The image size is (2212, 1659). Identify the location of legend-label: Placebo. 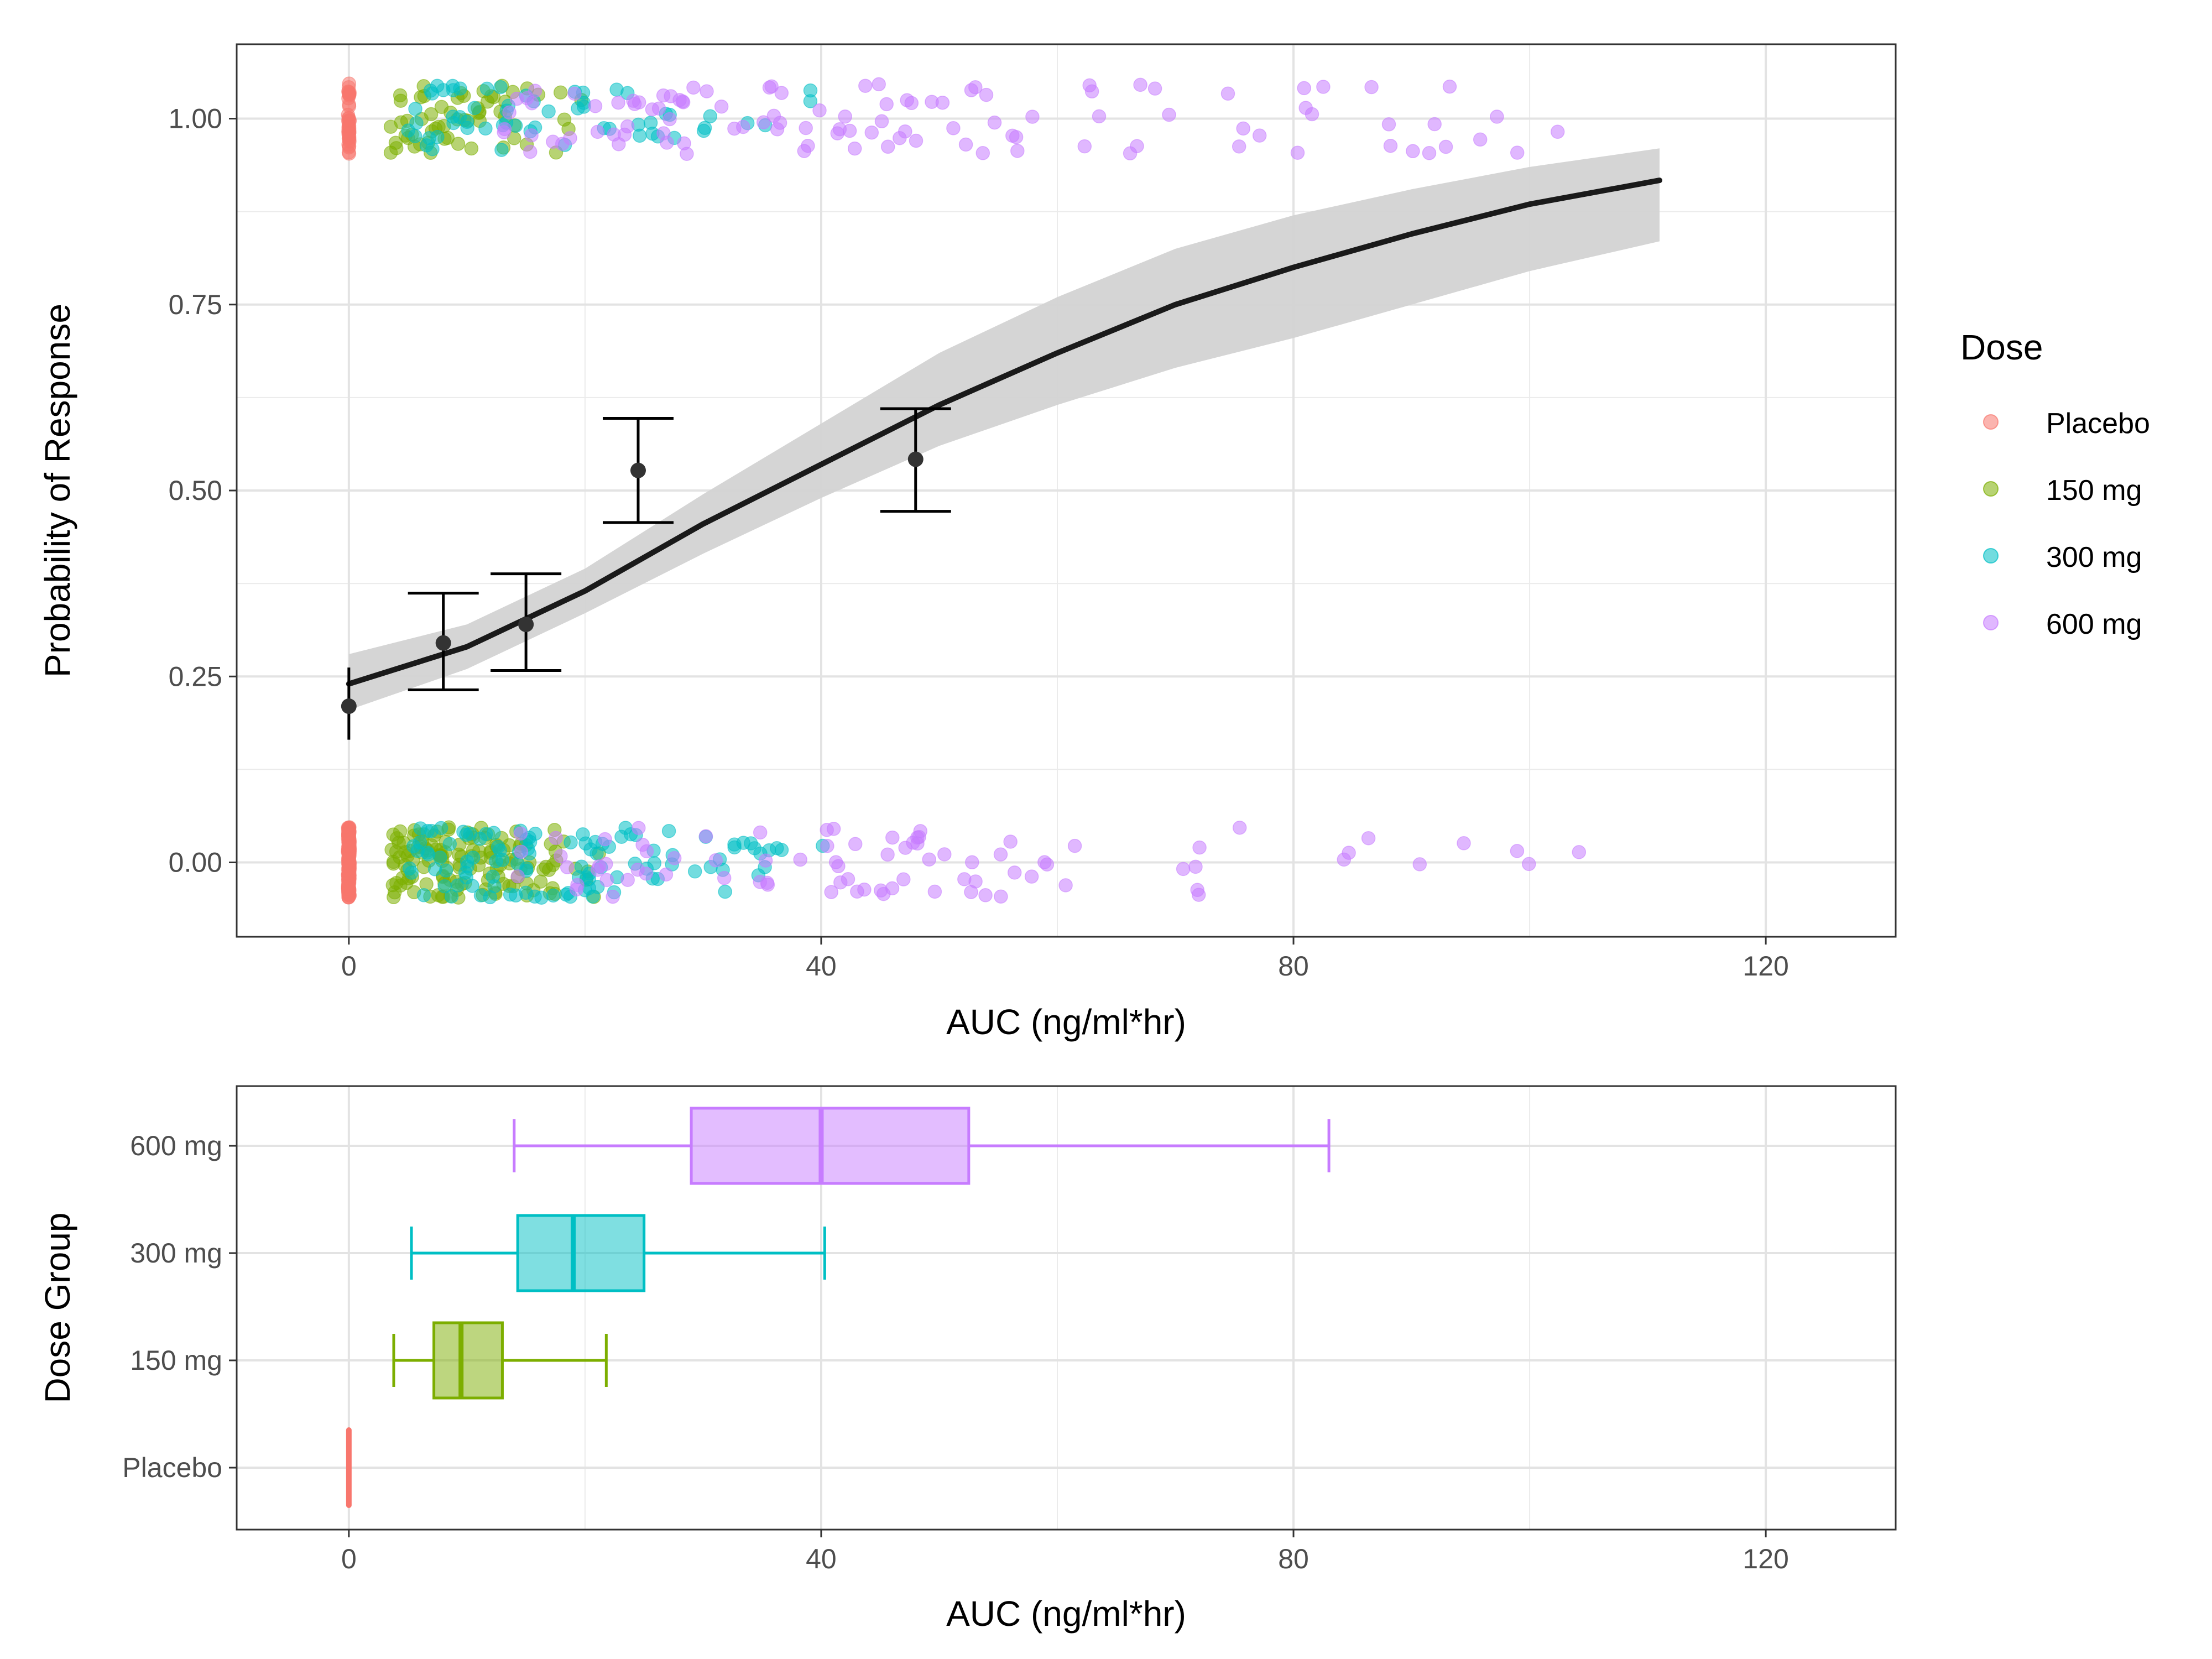
(2098, 424).